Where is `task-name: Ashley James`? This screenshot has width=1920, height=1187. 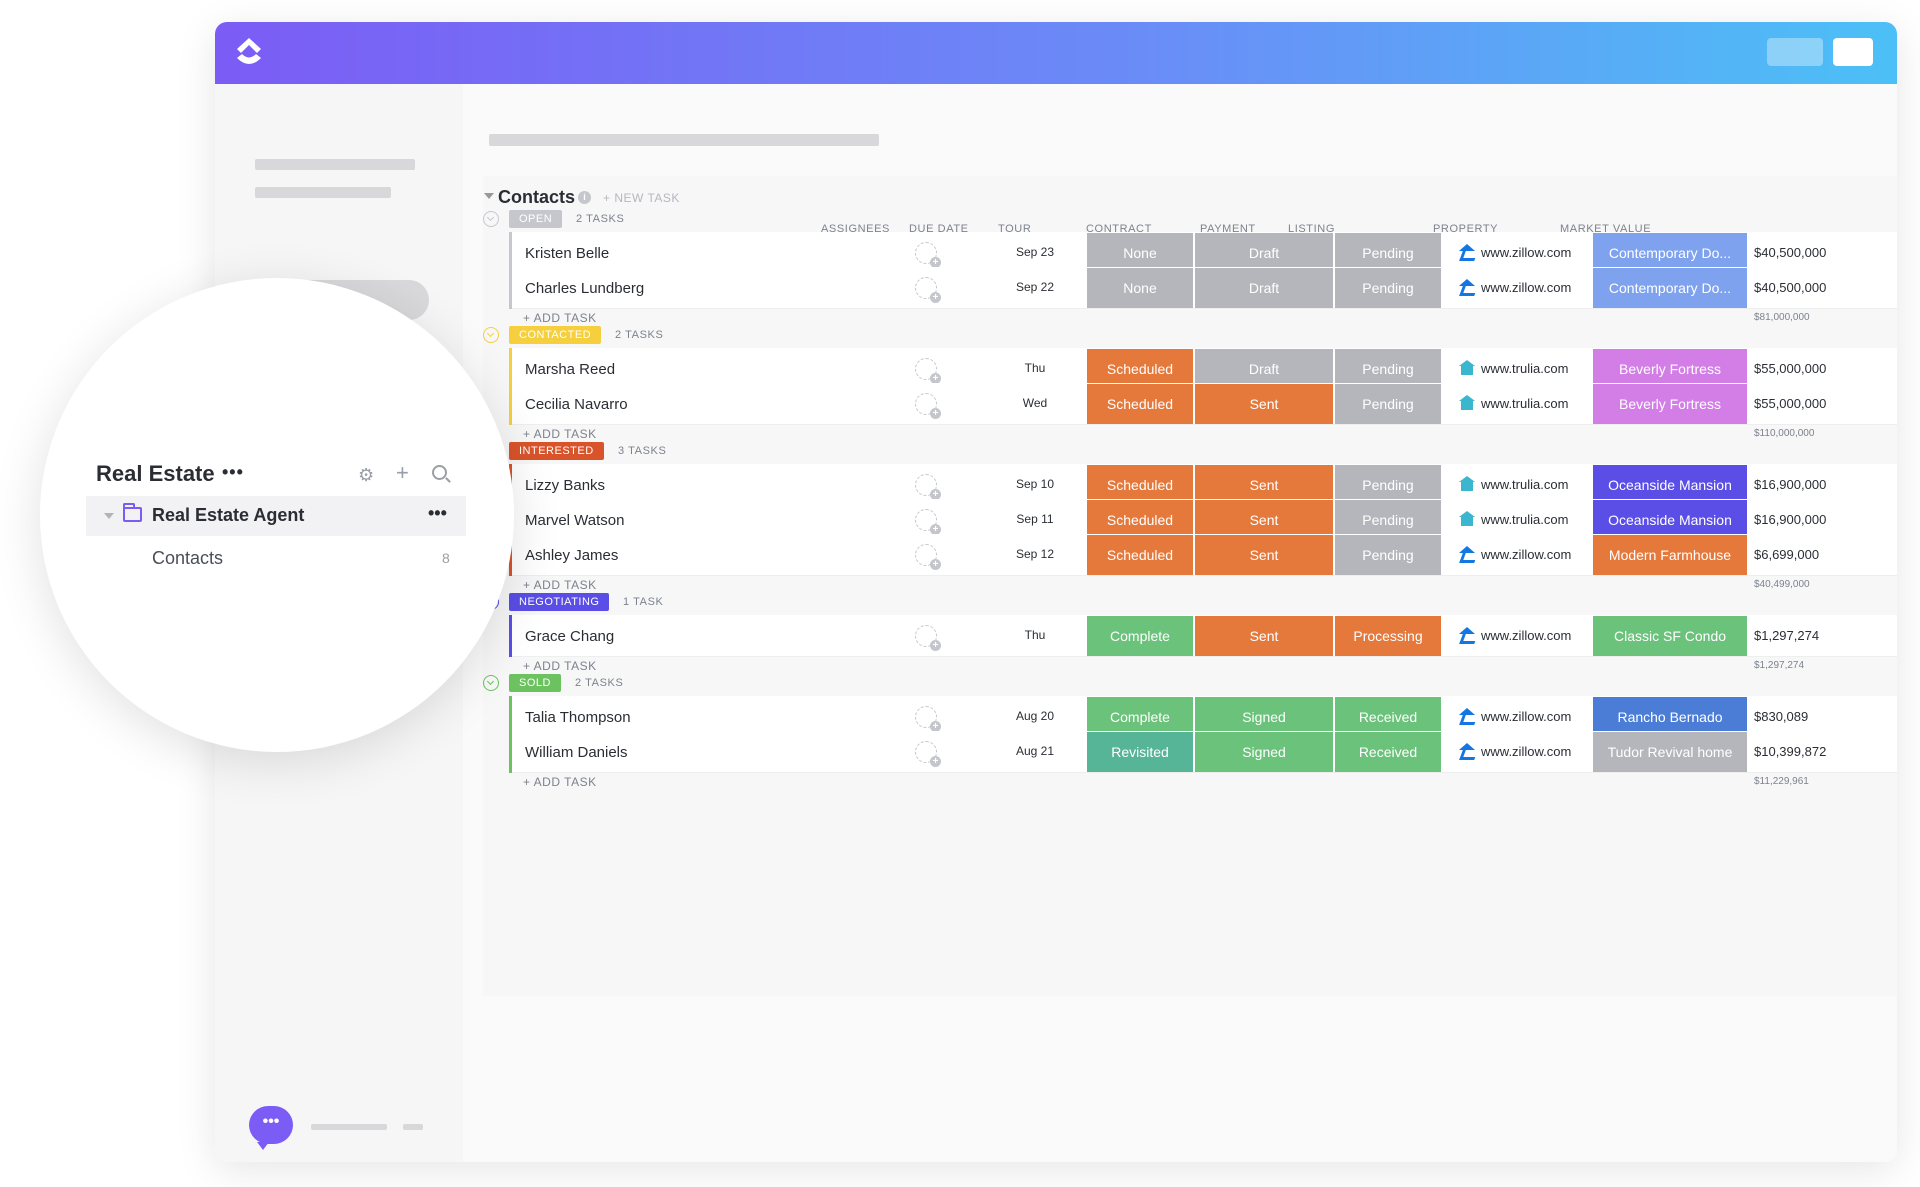 task-name: Ashley James is located at coordinates (572, 555).